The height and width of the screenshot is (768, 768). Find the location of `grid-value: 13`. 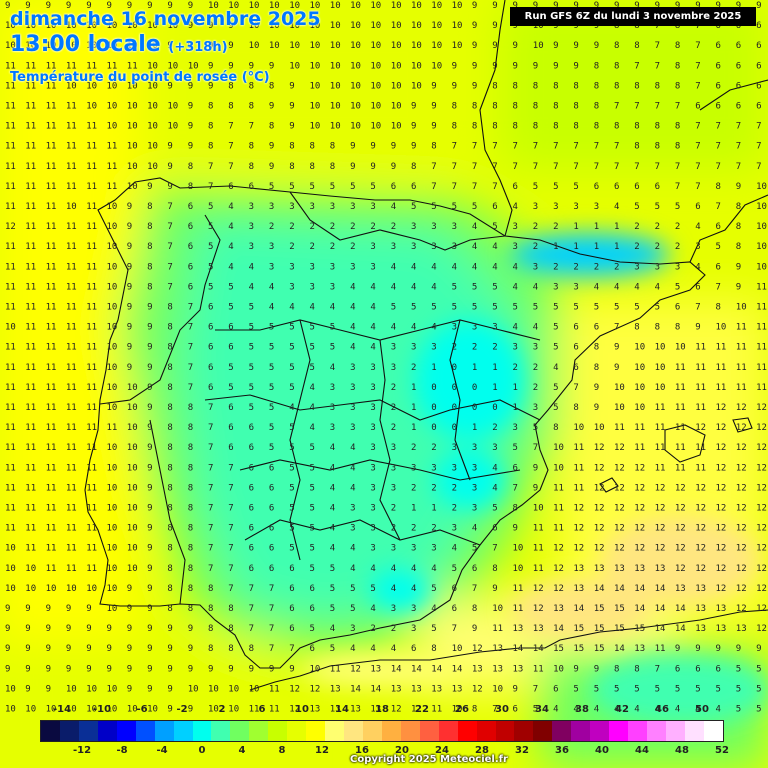

grid-value: 13 is located at coordinates (700, 589).